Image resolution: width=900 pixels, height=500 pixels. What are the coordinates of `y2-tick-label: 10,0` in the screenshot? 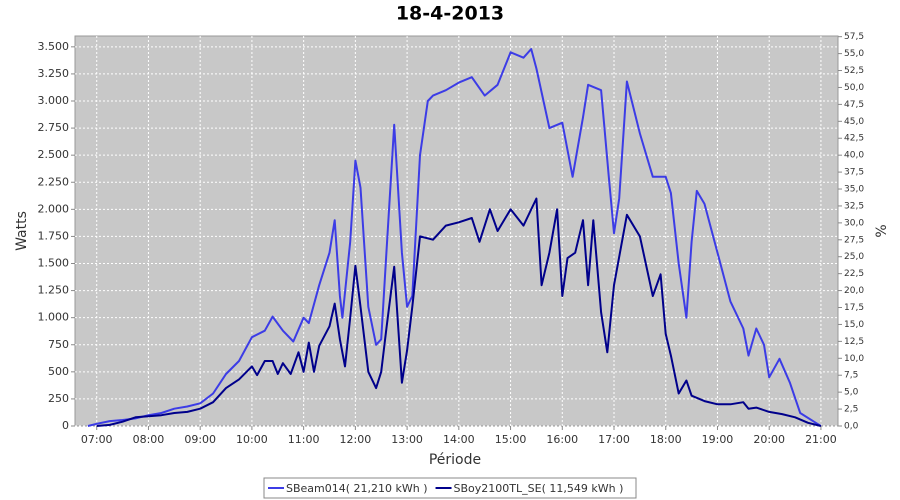 It's located at (854, 359).